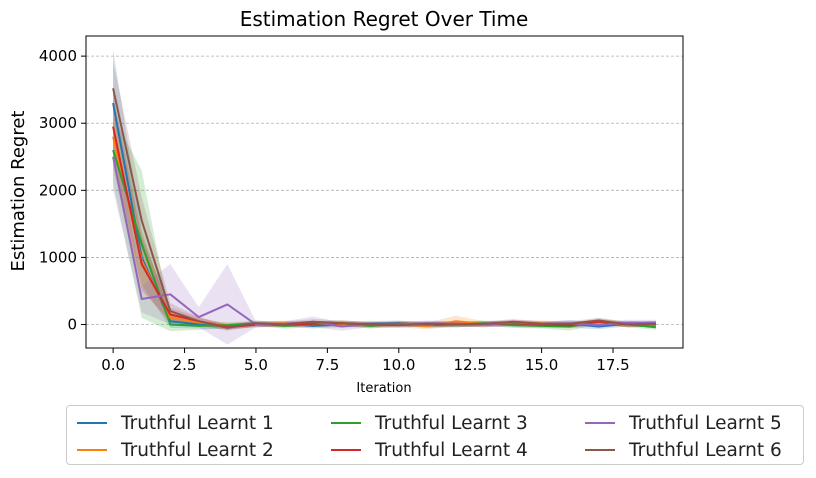  I want to click on x-axis-ticks: 0.0 2.5 5.0 7.5 10.0 12.5 15.0 17.5, so click(365, 361).